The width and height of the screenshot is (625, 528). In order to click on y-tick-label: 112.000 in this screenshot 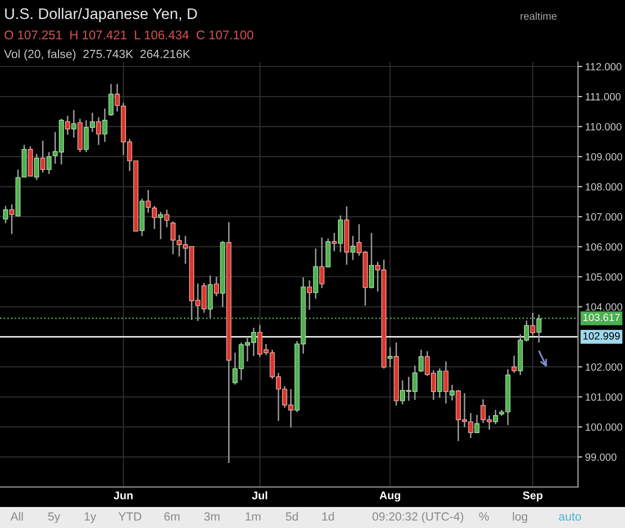, I will do `click(604, 66)`.